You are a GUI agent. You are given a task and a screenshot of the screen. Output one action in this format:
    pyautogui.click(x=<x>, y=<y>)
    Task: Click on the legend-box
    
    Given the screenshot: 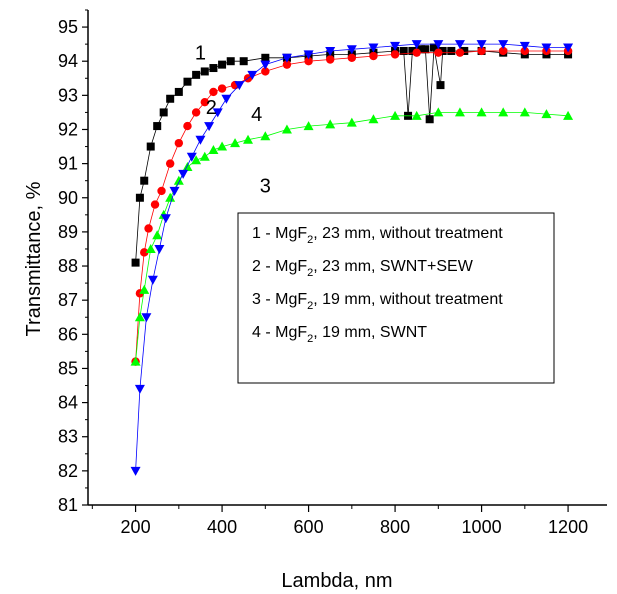 What is the action you would take?
    pyautogui.click(x=396, y=298)
    